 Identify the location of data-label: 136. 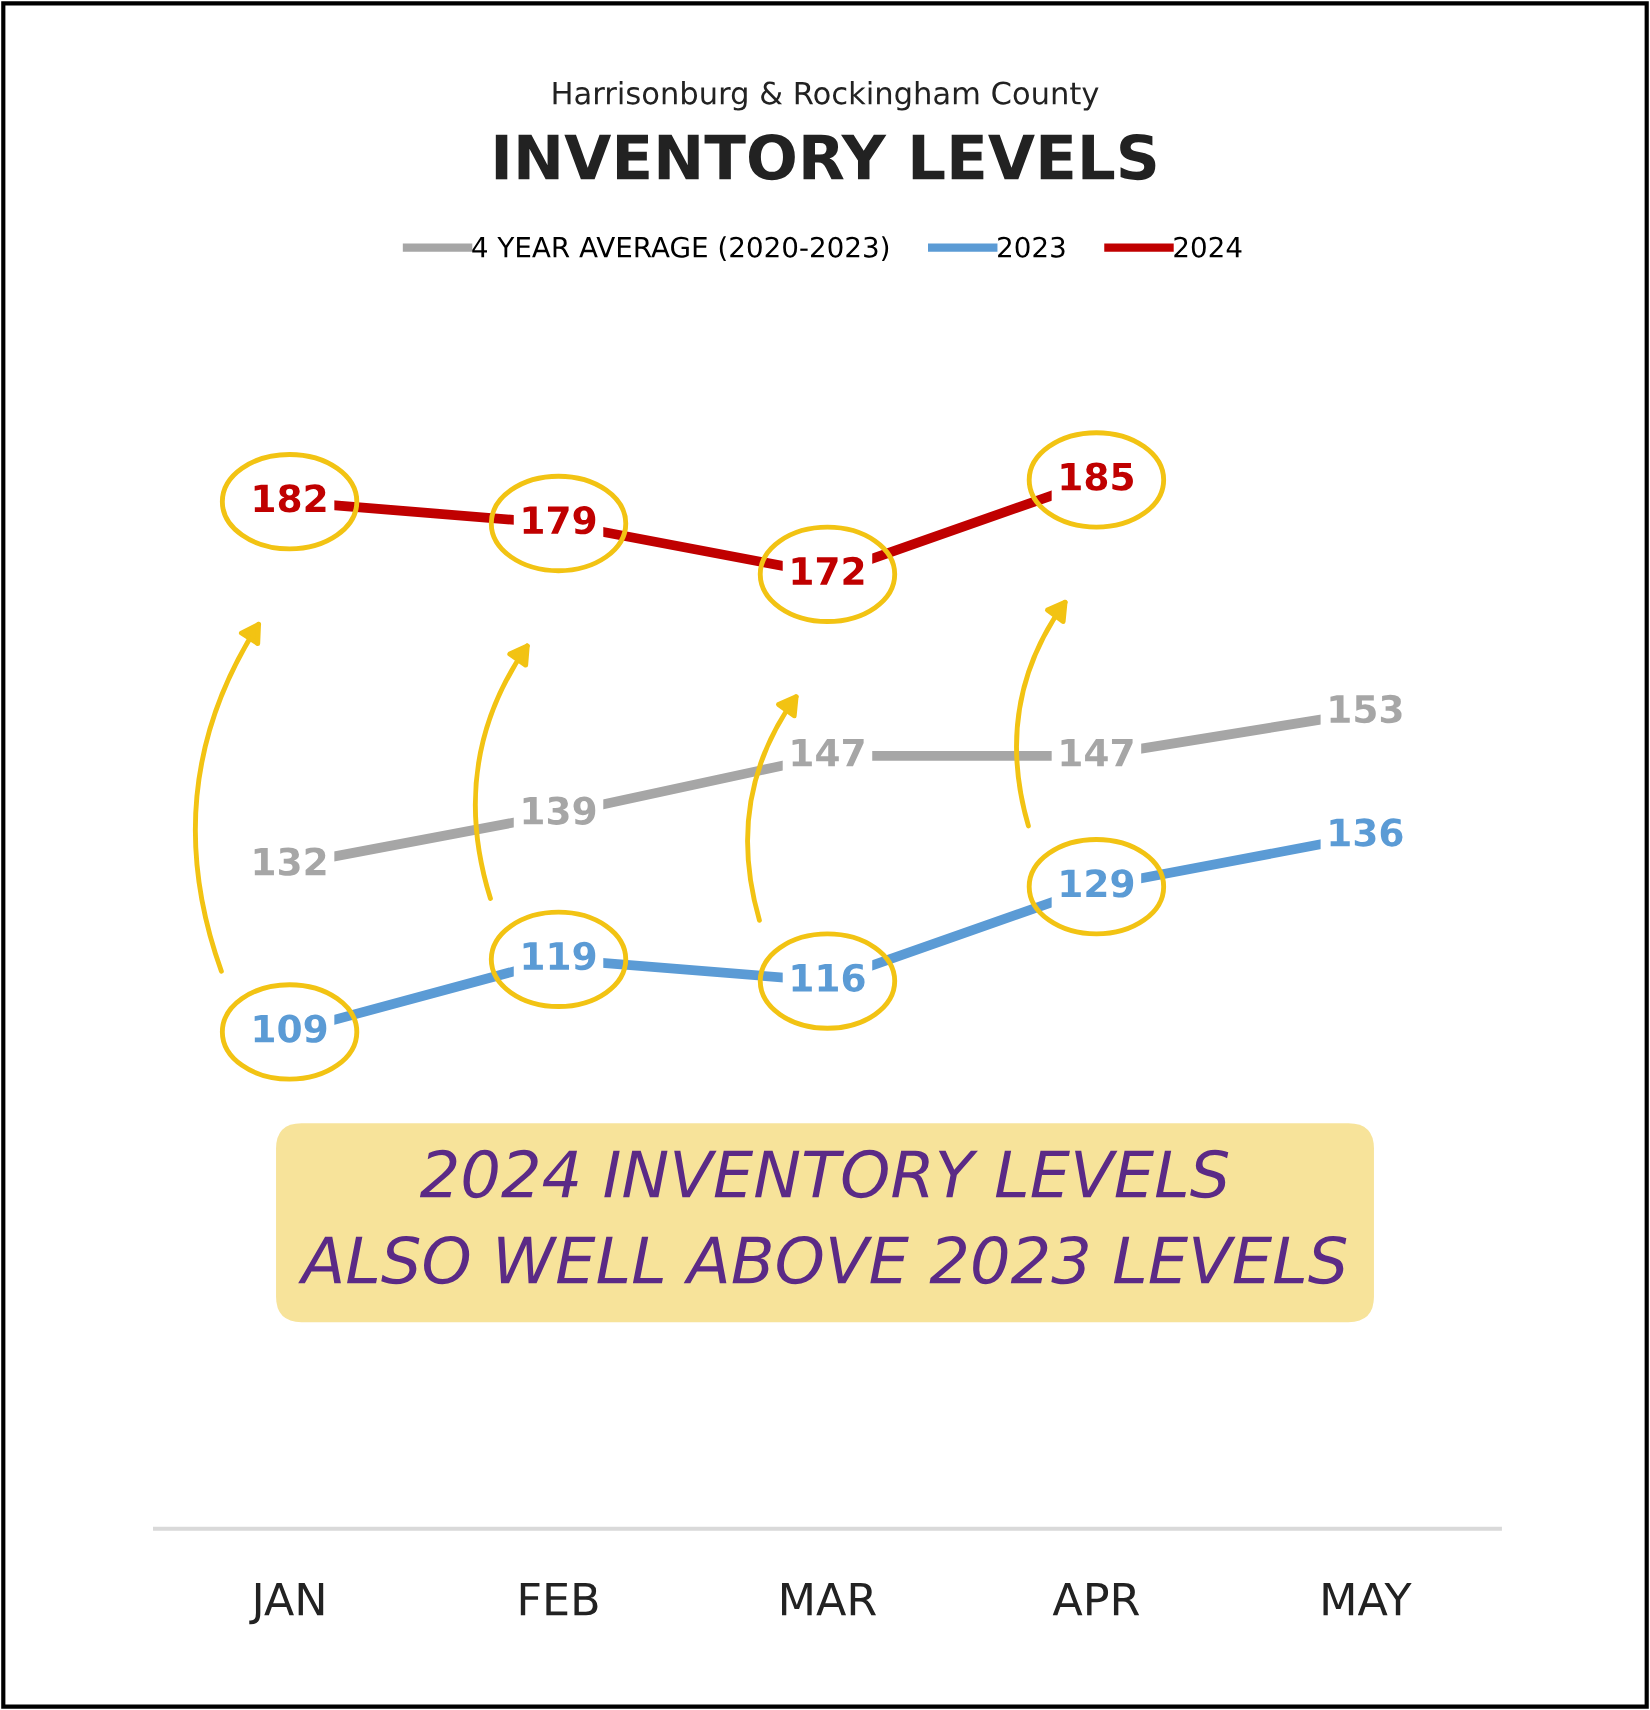
(1366, 832).